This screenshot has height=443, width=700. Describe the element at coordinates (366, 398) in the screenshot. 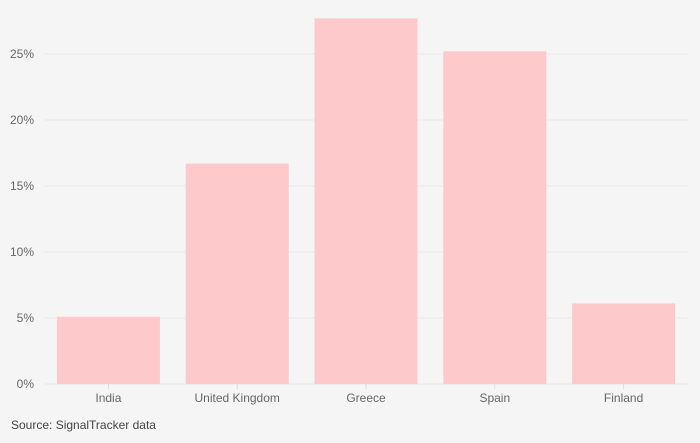

I see `x-tick-label: Greece` at that location.